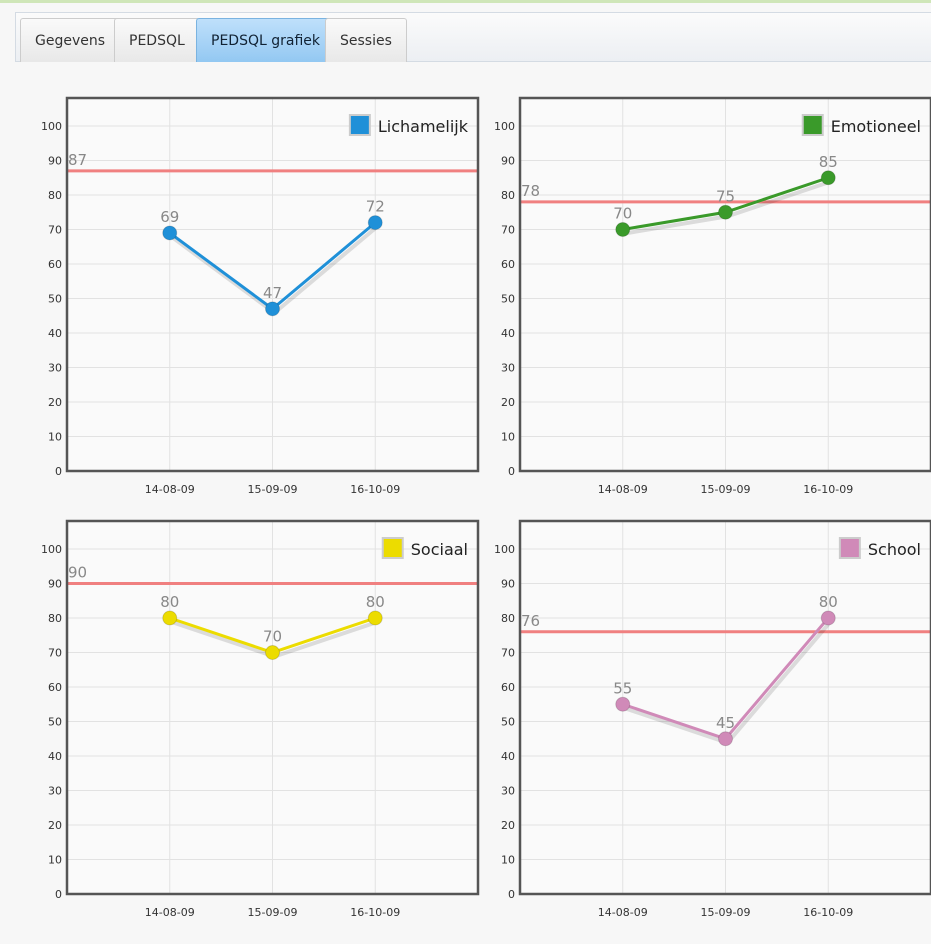 The height and width of the screenshot is (944, 931). Describe the element at coordinates (828, 162) in the screenshot. I see `data-label: 85` at that location.